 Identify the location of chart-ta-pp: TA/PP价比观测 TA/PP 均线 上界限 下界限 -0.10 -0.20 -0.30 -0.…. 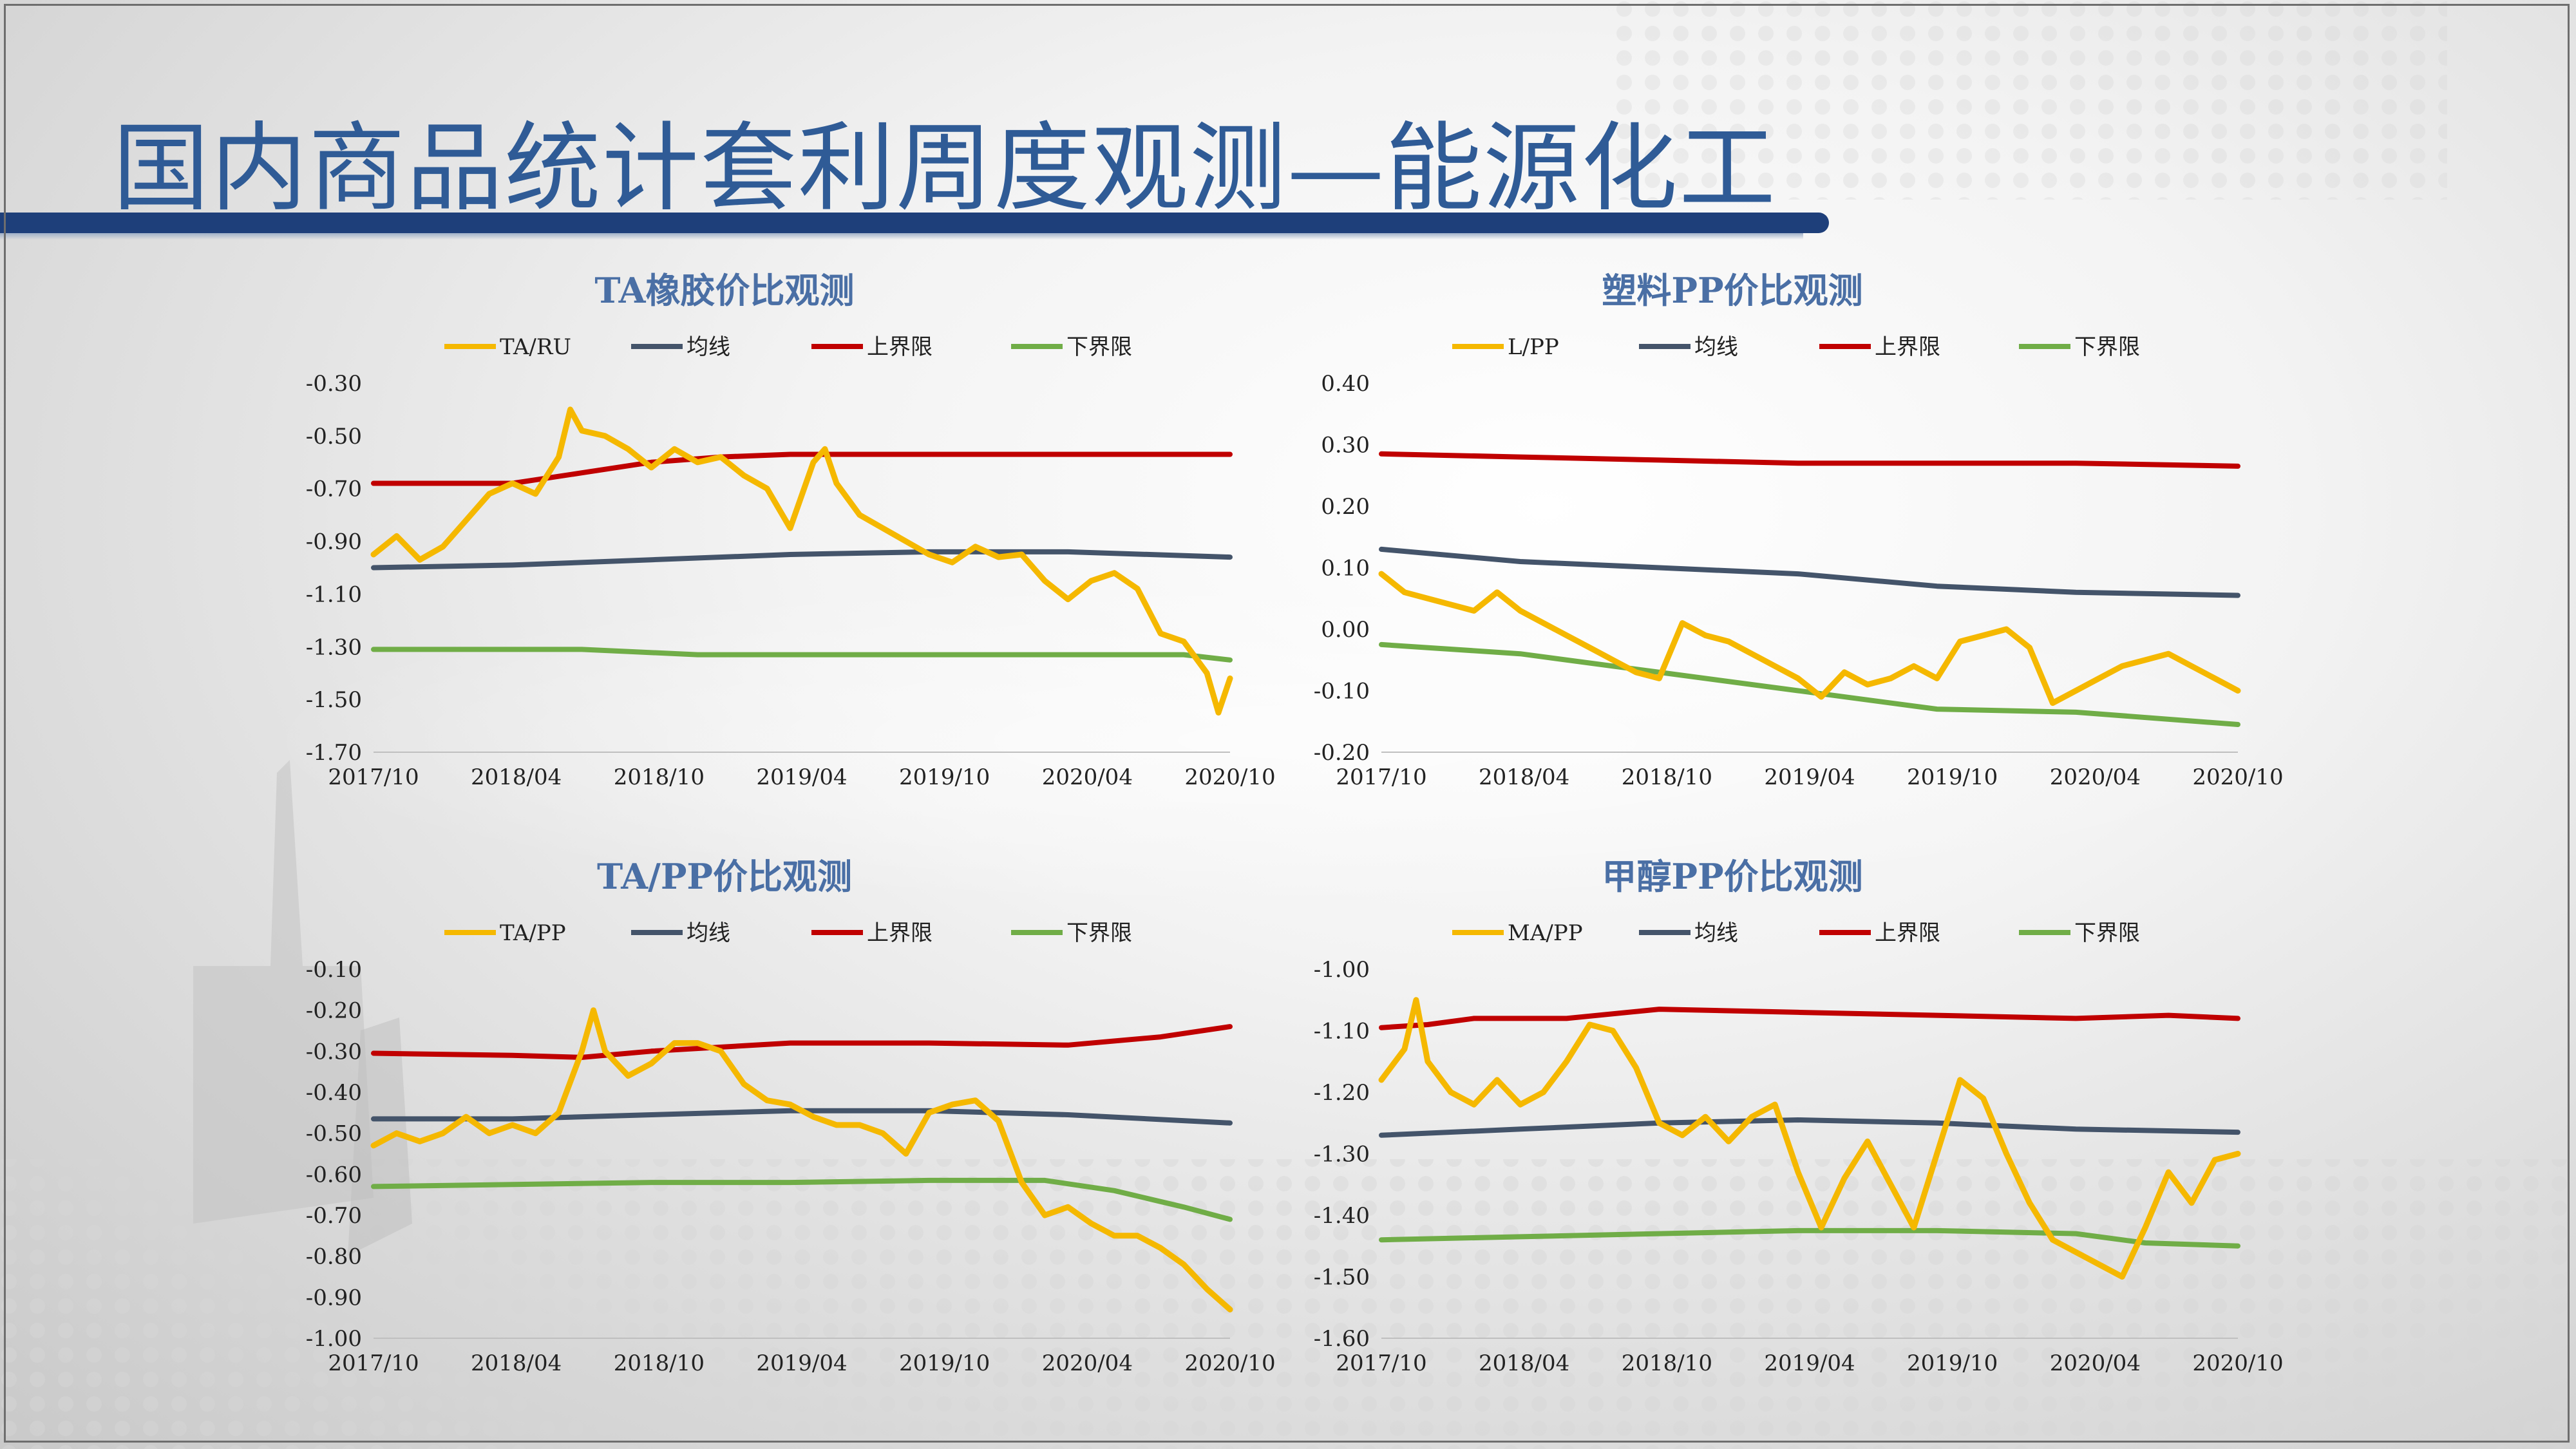
(791, 1116).